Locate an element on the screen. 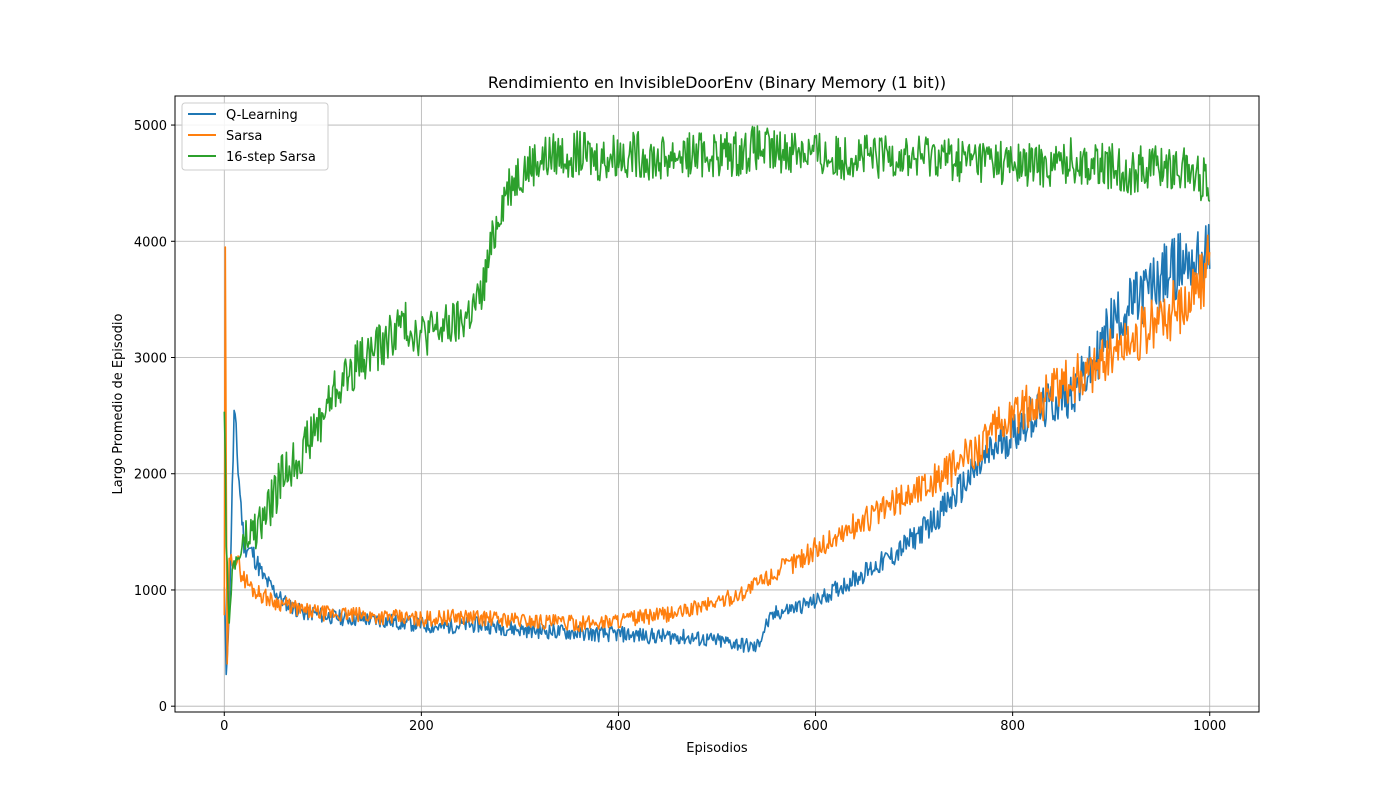 The image size is (1400, 804). legend: Q-Learning Sarsa 16-step Sarsa is located at coordinates (255, 136).